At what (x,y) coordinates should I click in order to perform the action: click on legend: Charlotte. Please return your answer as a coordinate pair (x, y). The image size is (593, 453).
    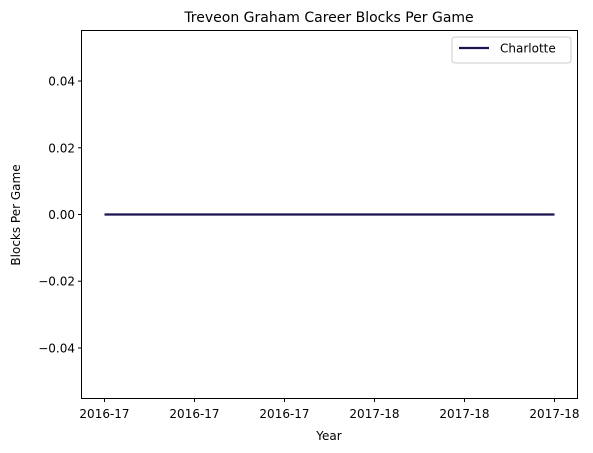
    Looking at the image, I should click on (511, 50).